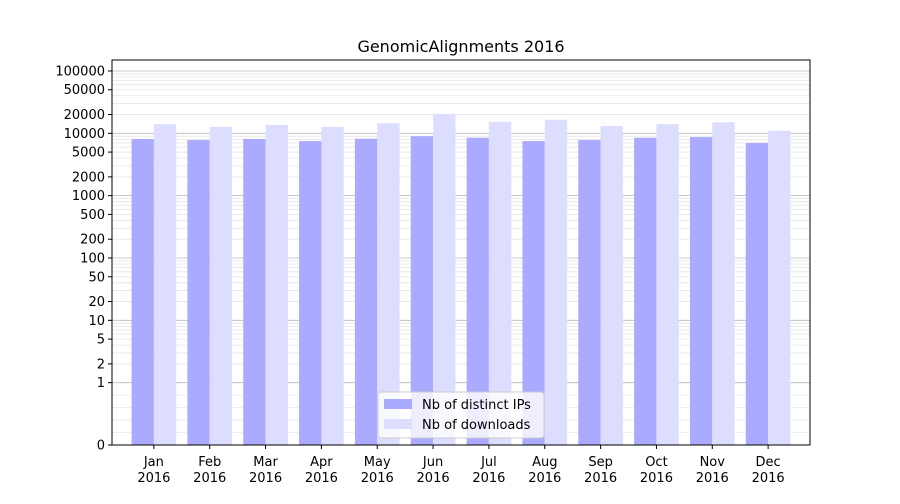 Image resolution: width=900 pixels, height=504 pixels. What do you see at coordinates (388, 284) in the screenshot?
I see `bar-downloads-may` at bounding box center [388, 284].